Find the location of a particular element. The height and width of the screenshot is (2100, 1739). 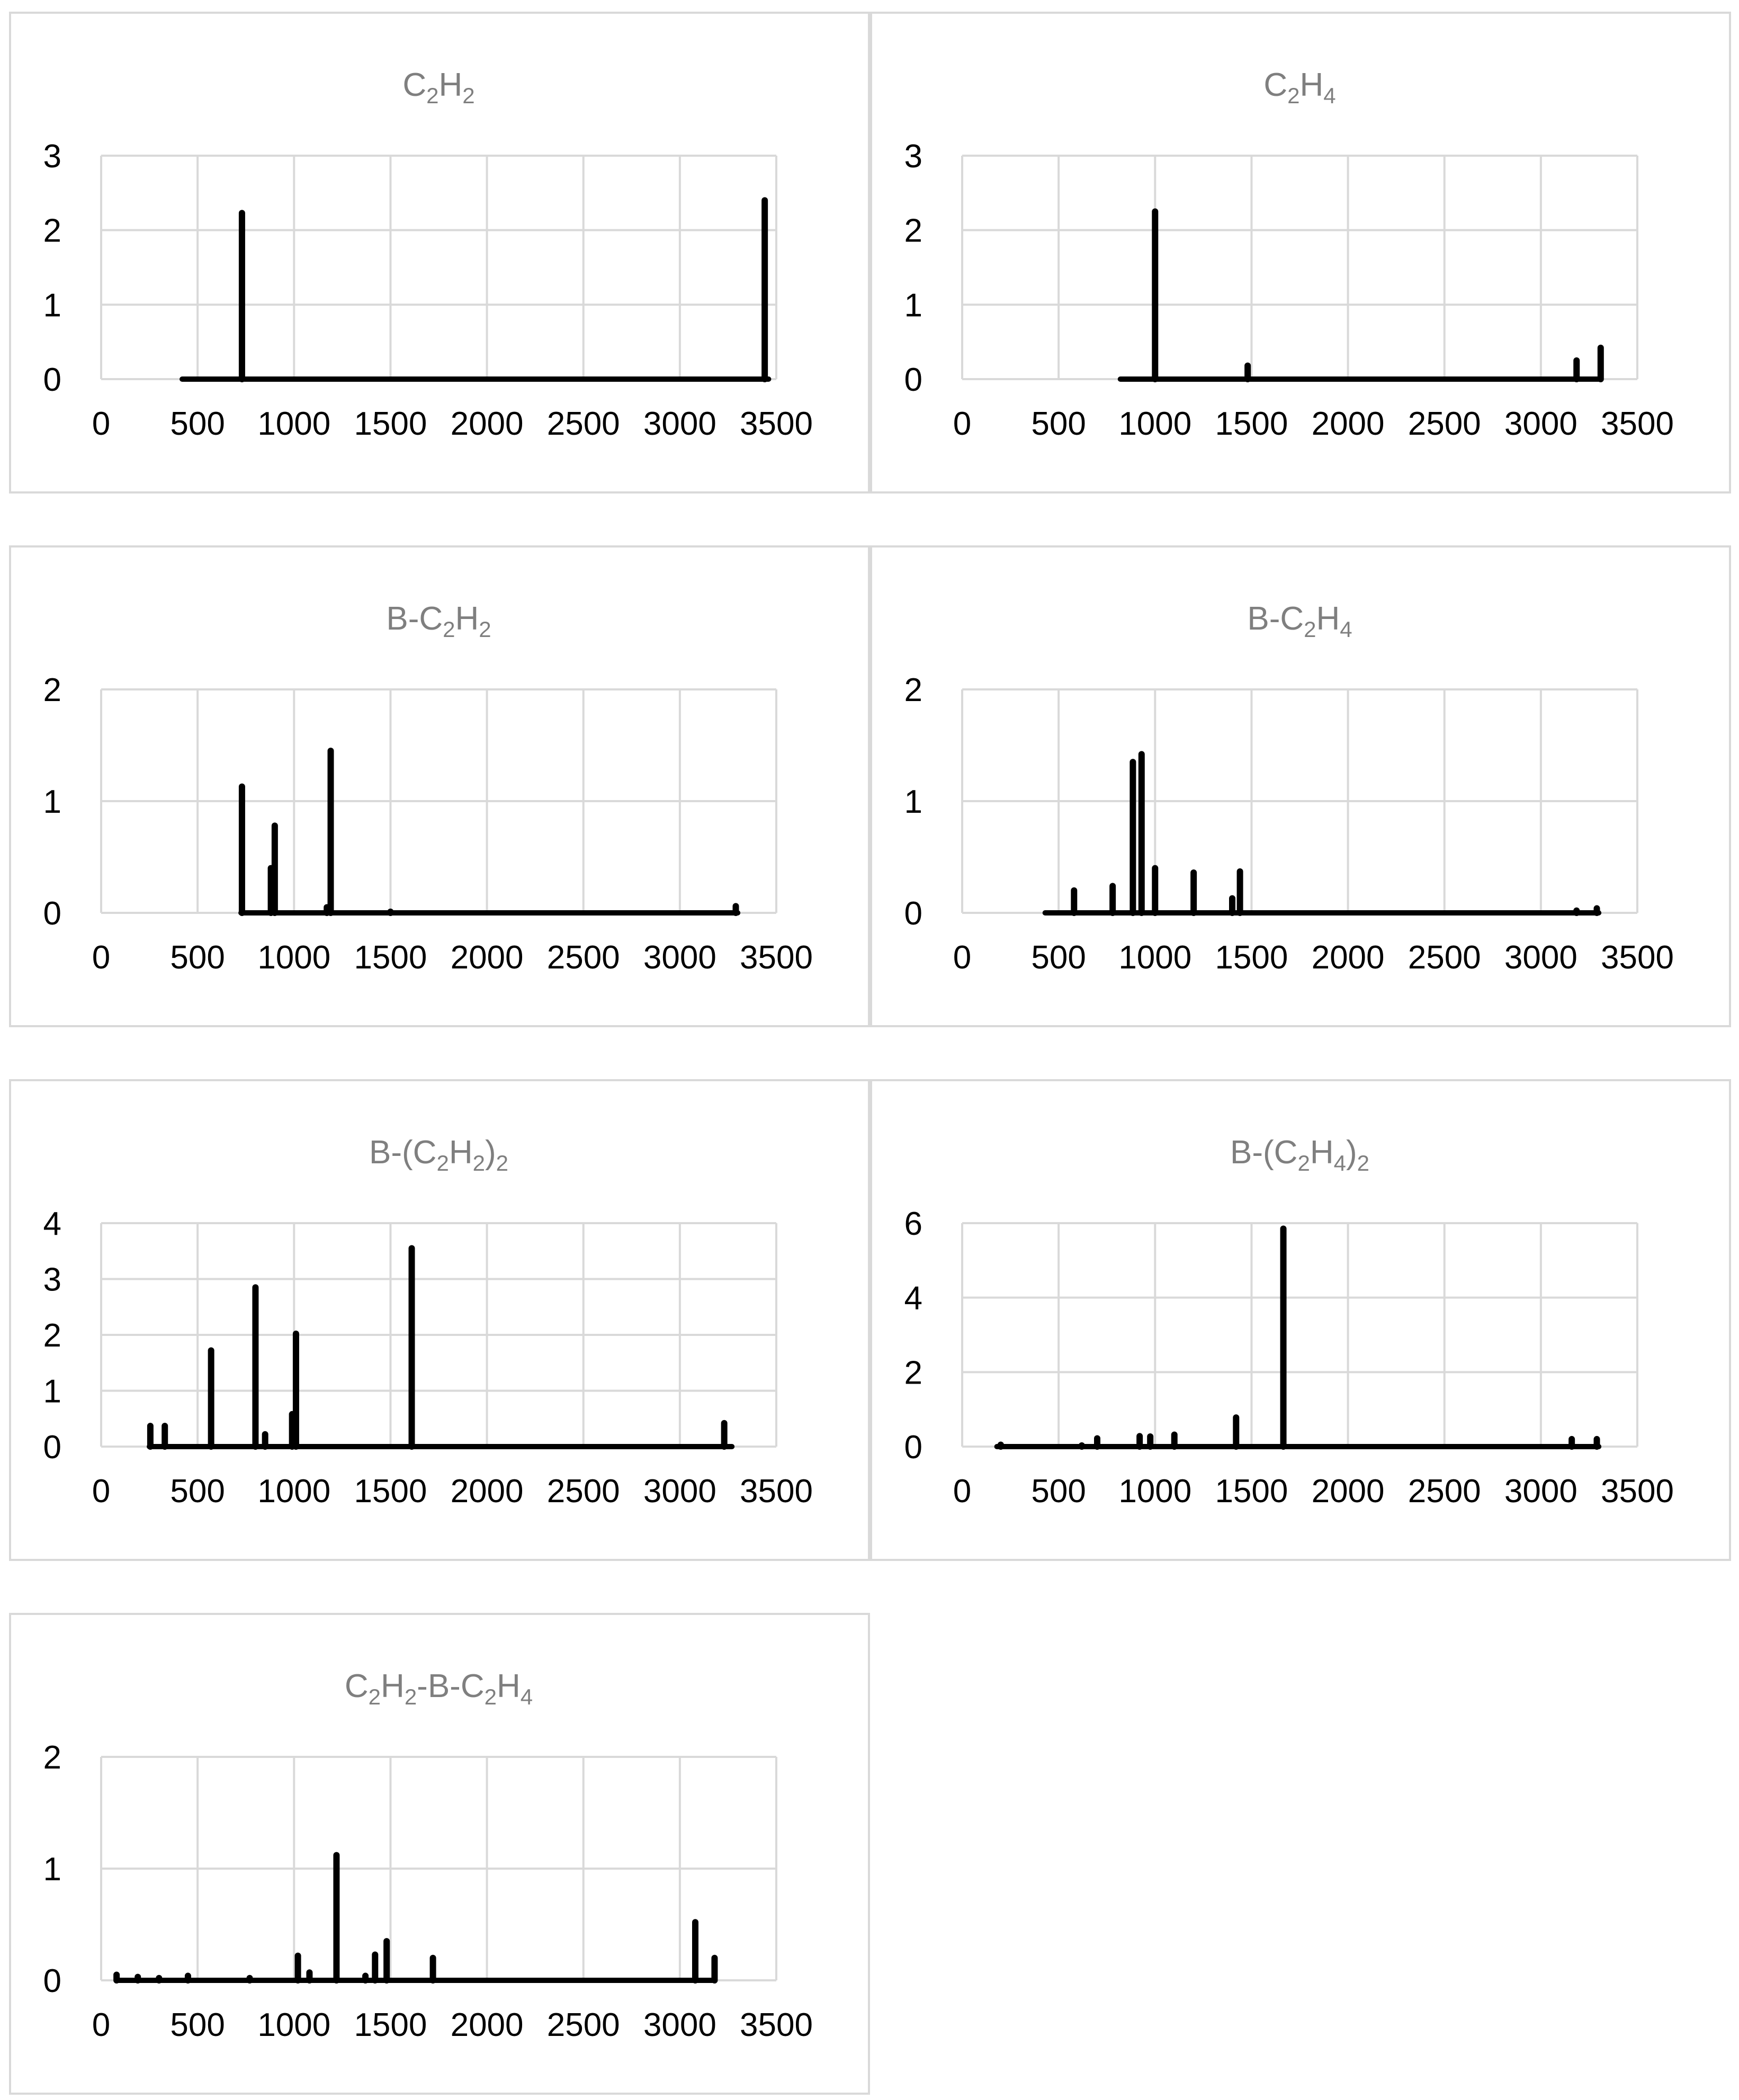

chart-panel-b-c2h2: B-C2H2 0 500 1000 1500 2000 2500 3000 3500 0 1 2 is located at coordinates (439, 786).